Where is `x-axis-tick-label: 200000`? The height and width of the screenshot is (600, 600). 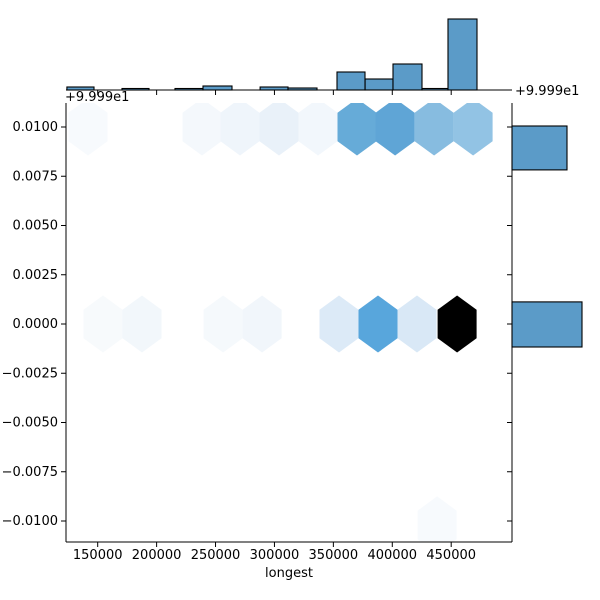
x-axis-tick-label: 200000 is located at coordinates (157, 555).